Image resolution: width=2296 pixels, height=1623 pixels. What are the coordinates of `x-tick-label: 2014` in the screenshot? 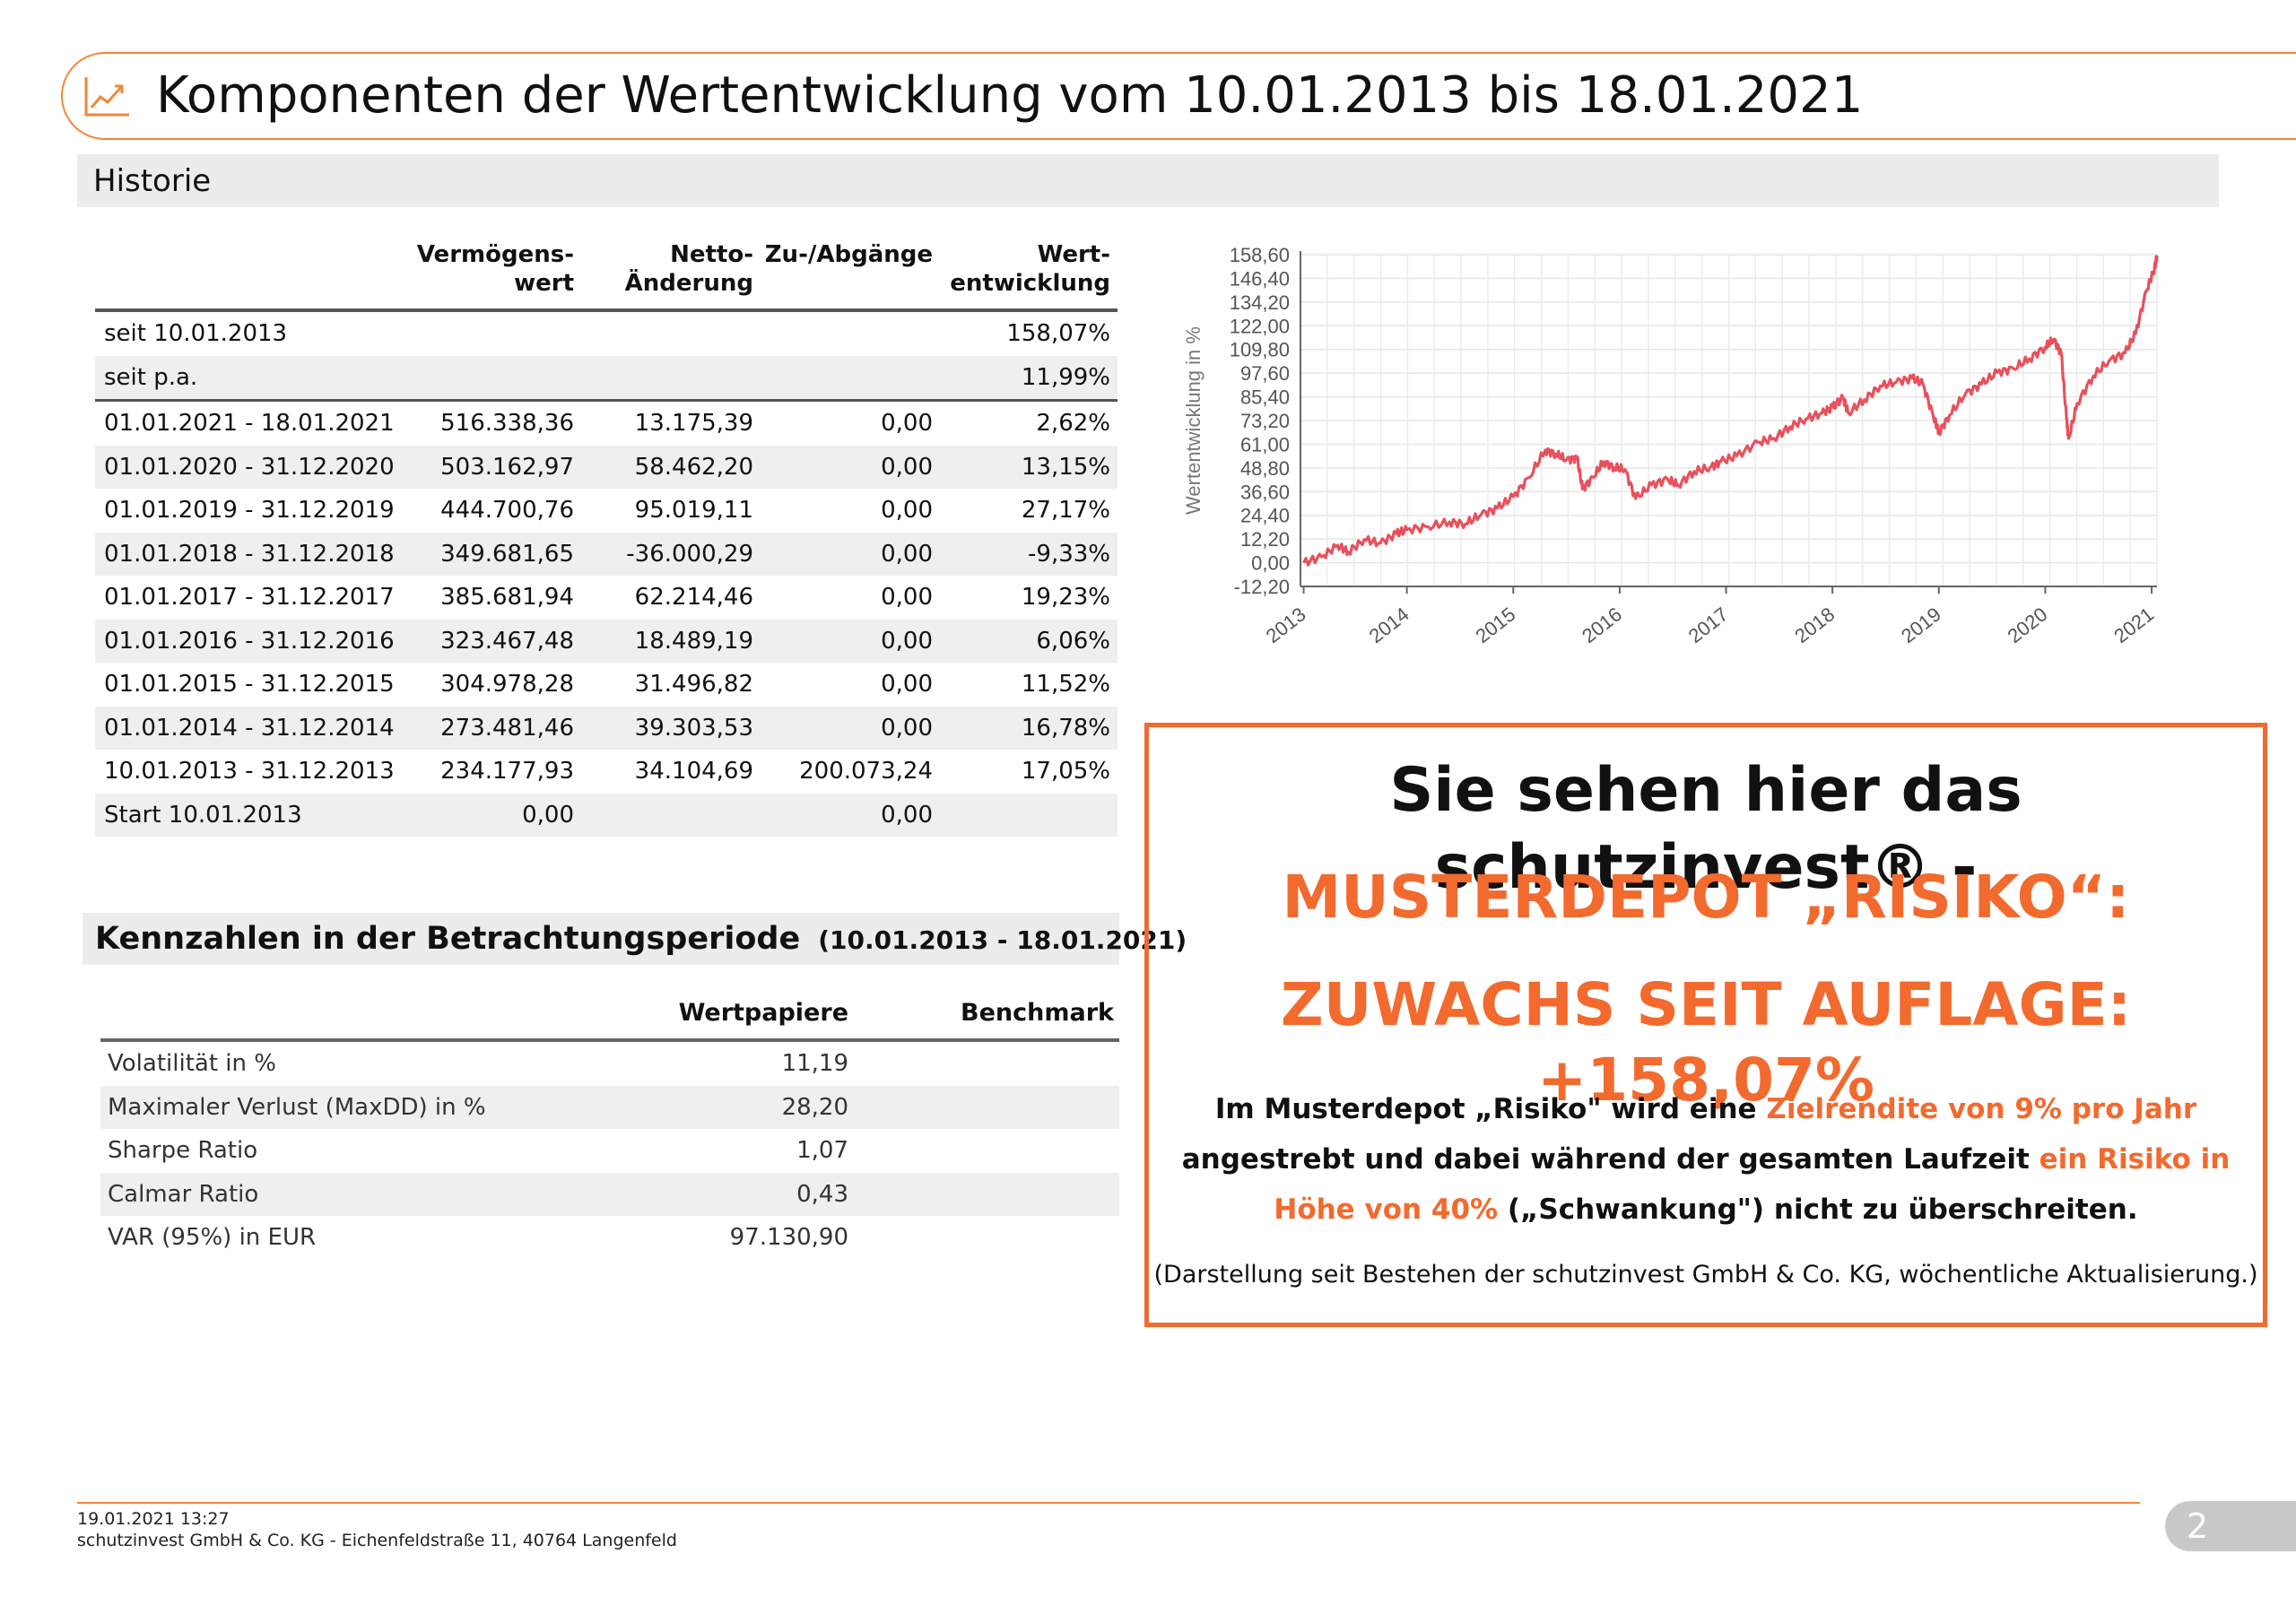 It's located at (1389, 625).